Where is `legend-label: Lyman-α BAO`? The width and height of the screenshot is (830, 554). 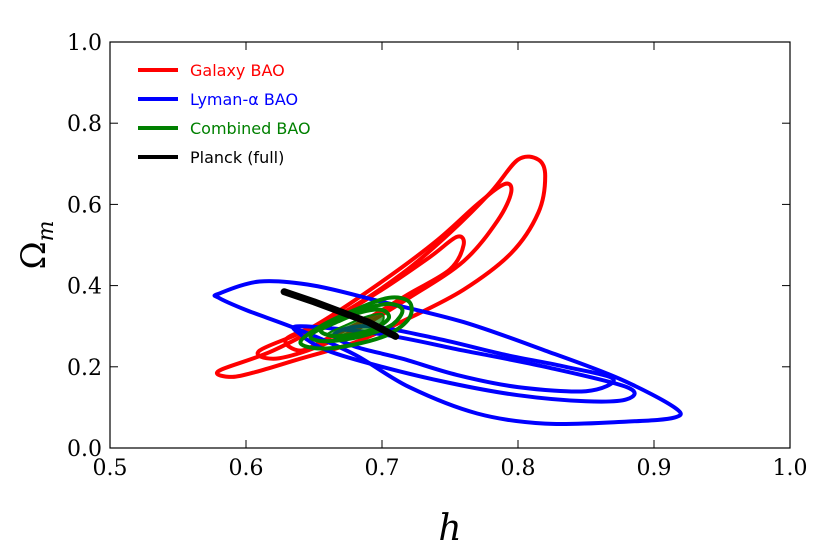 legend-label: Lyman-α BAO is located at coordinates (244, 99).